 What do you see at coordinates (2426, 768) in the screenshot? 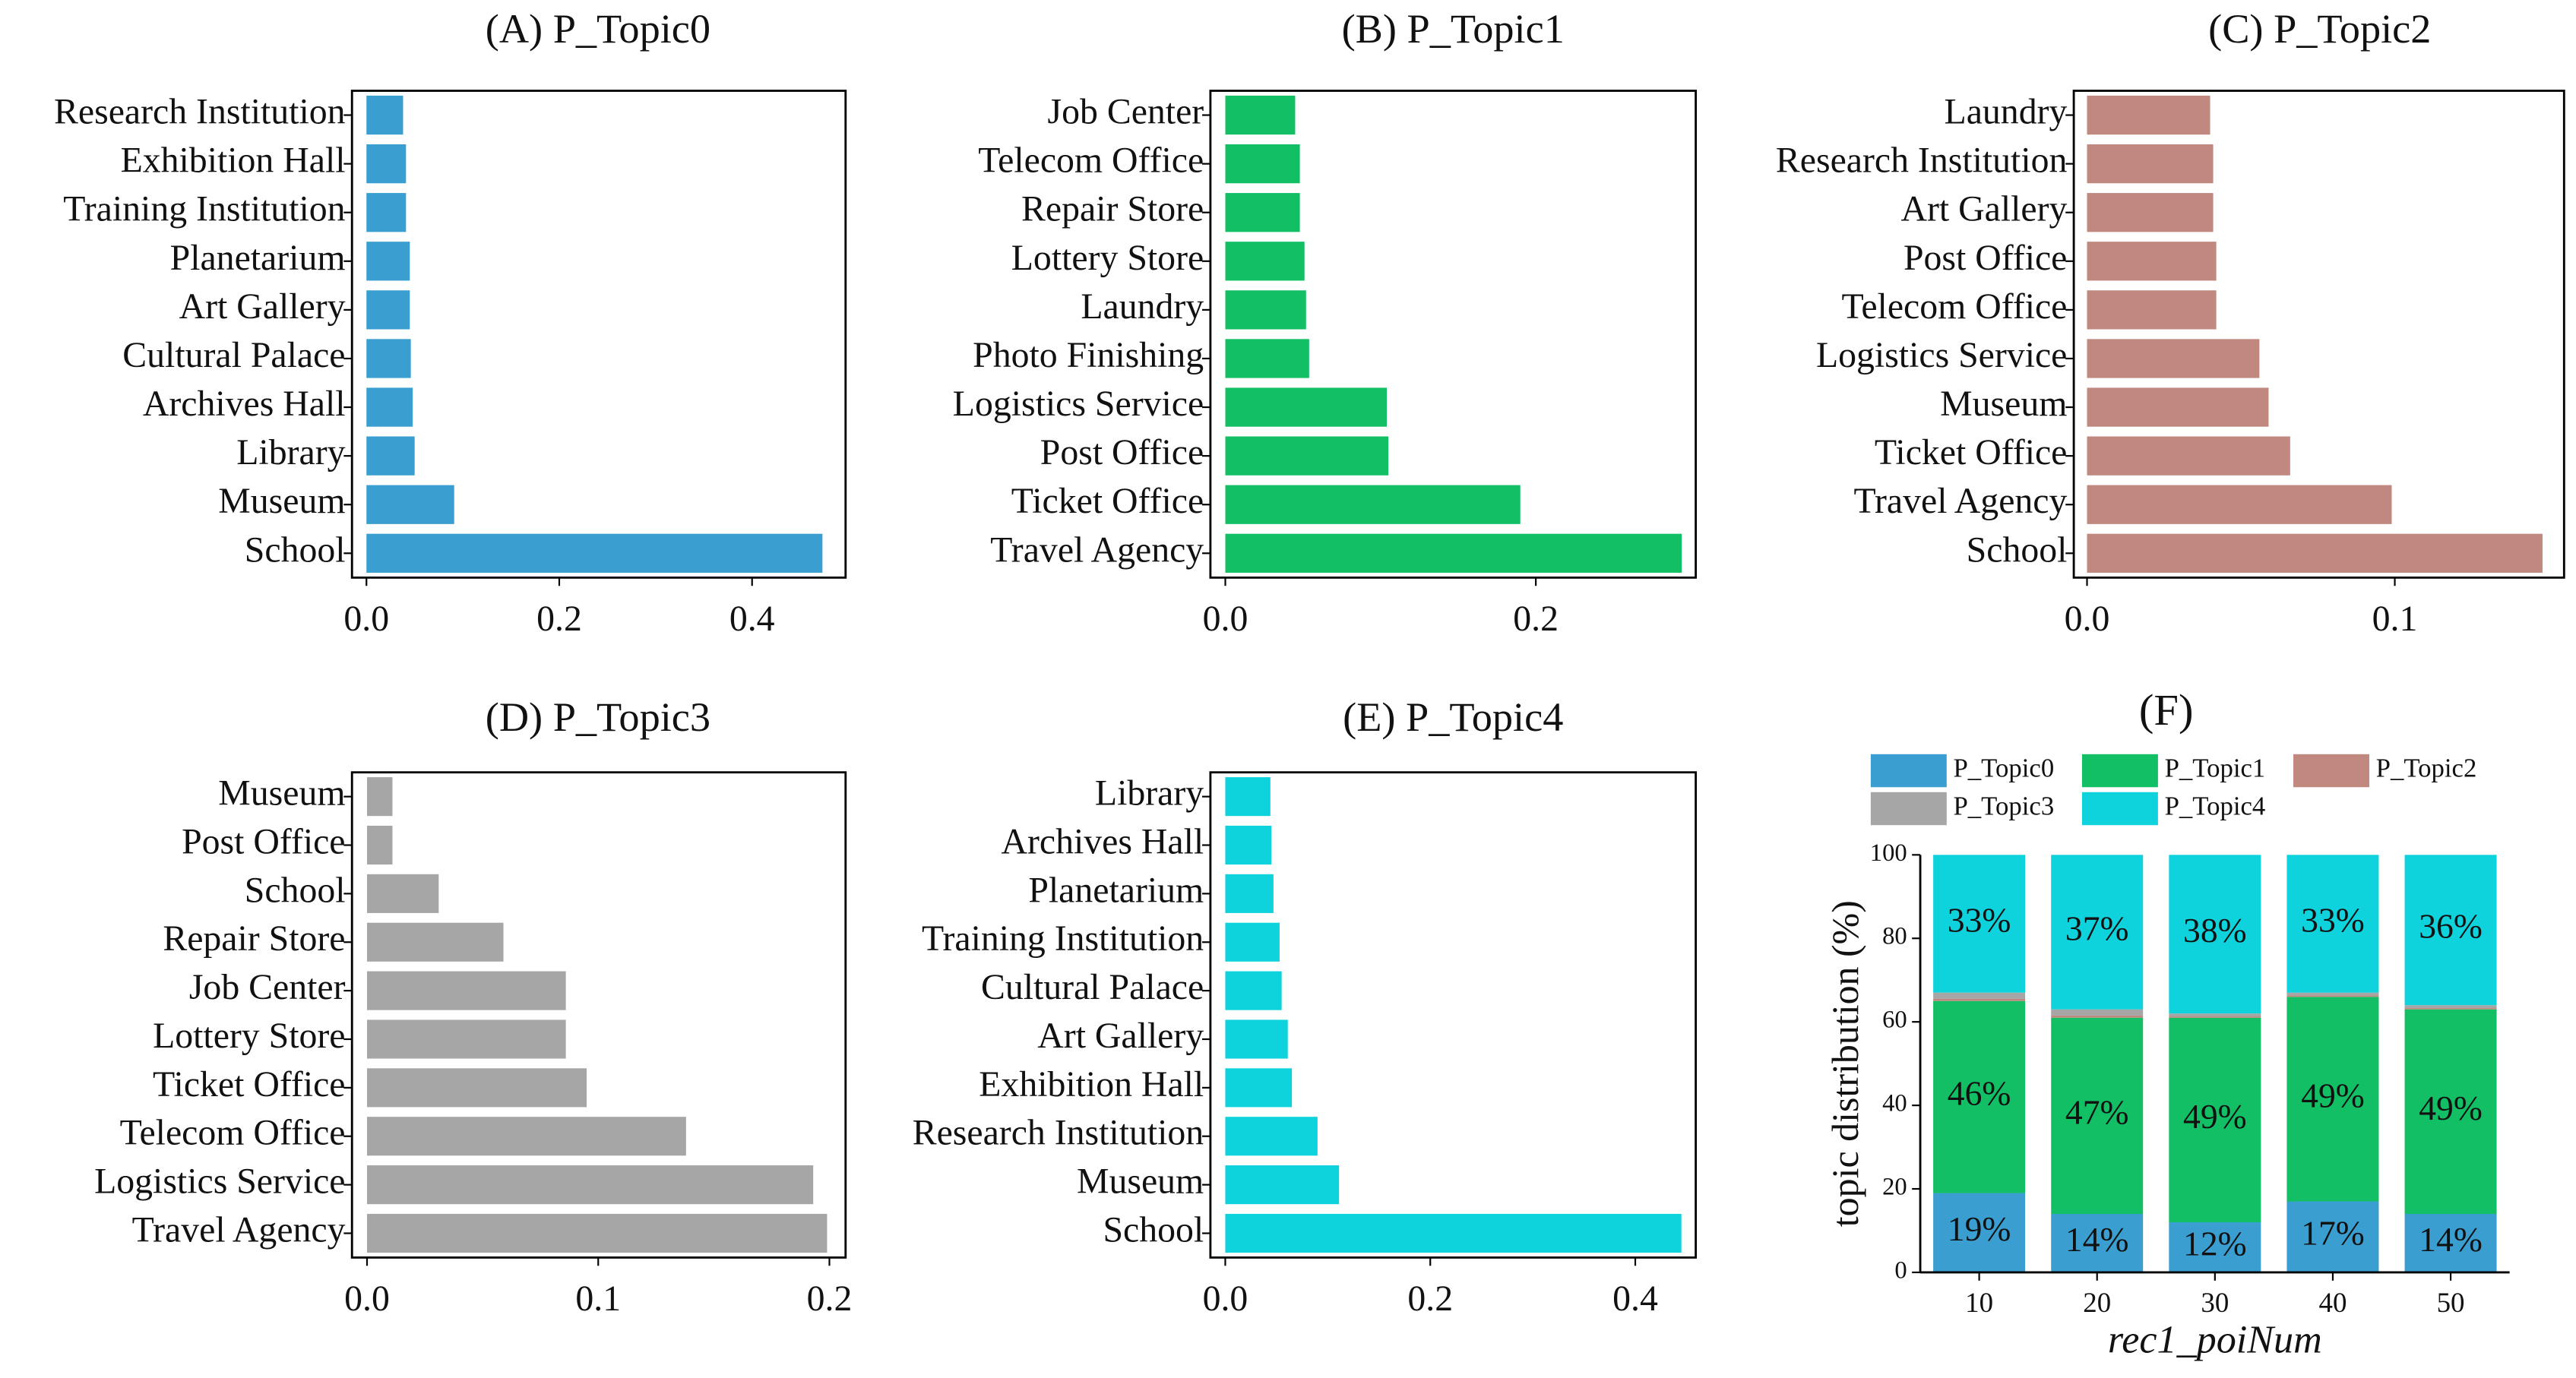
I see `legend-label: P_Topic2` at bounding box center [2426, 768].